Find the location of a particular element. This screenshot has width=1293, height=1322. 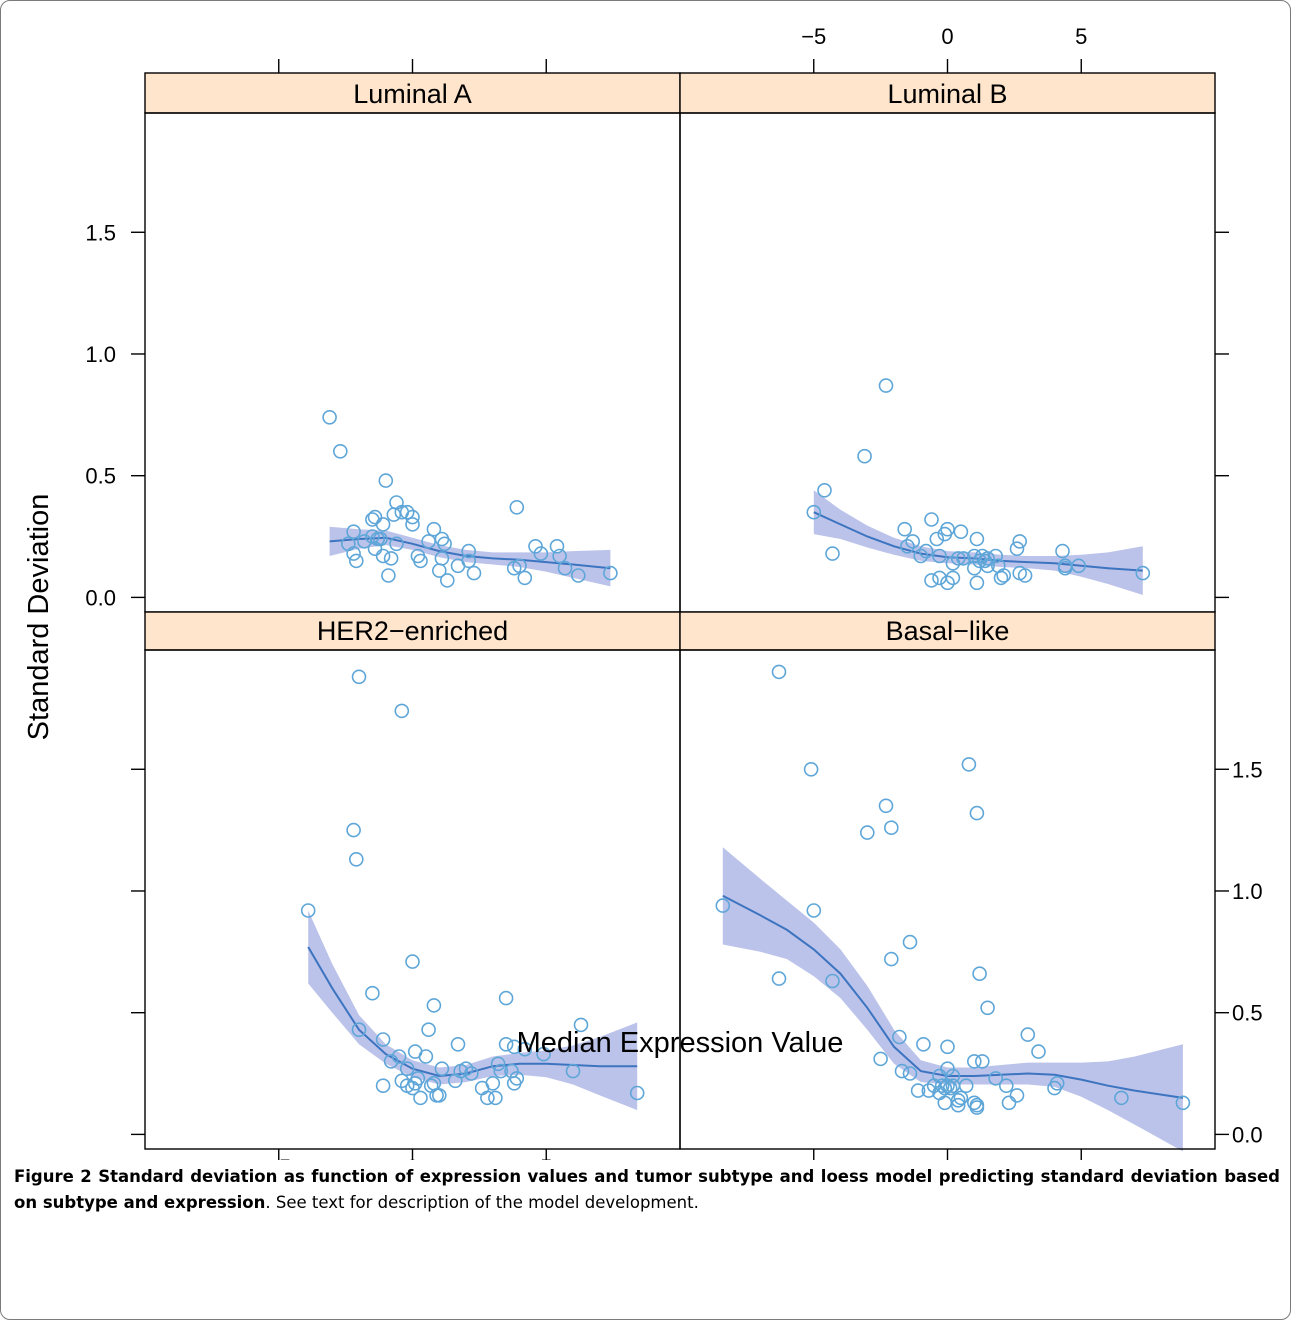

y-tick-label-right: 1.5 is located at coordinates (1247, 769).